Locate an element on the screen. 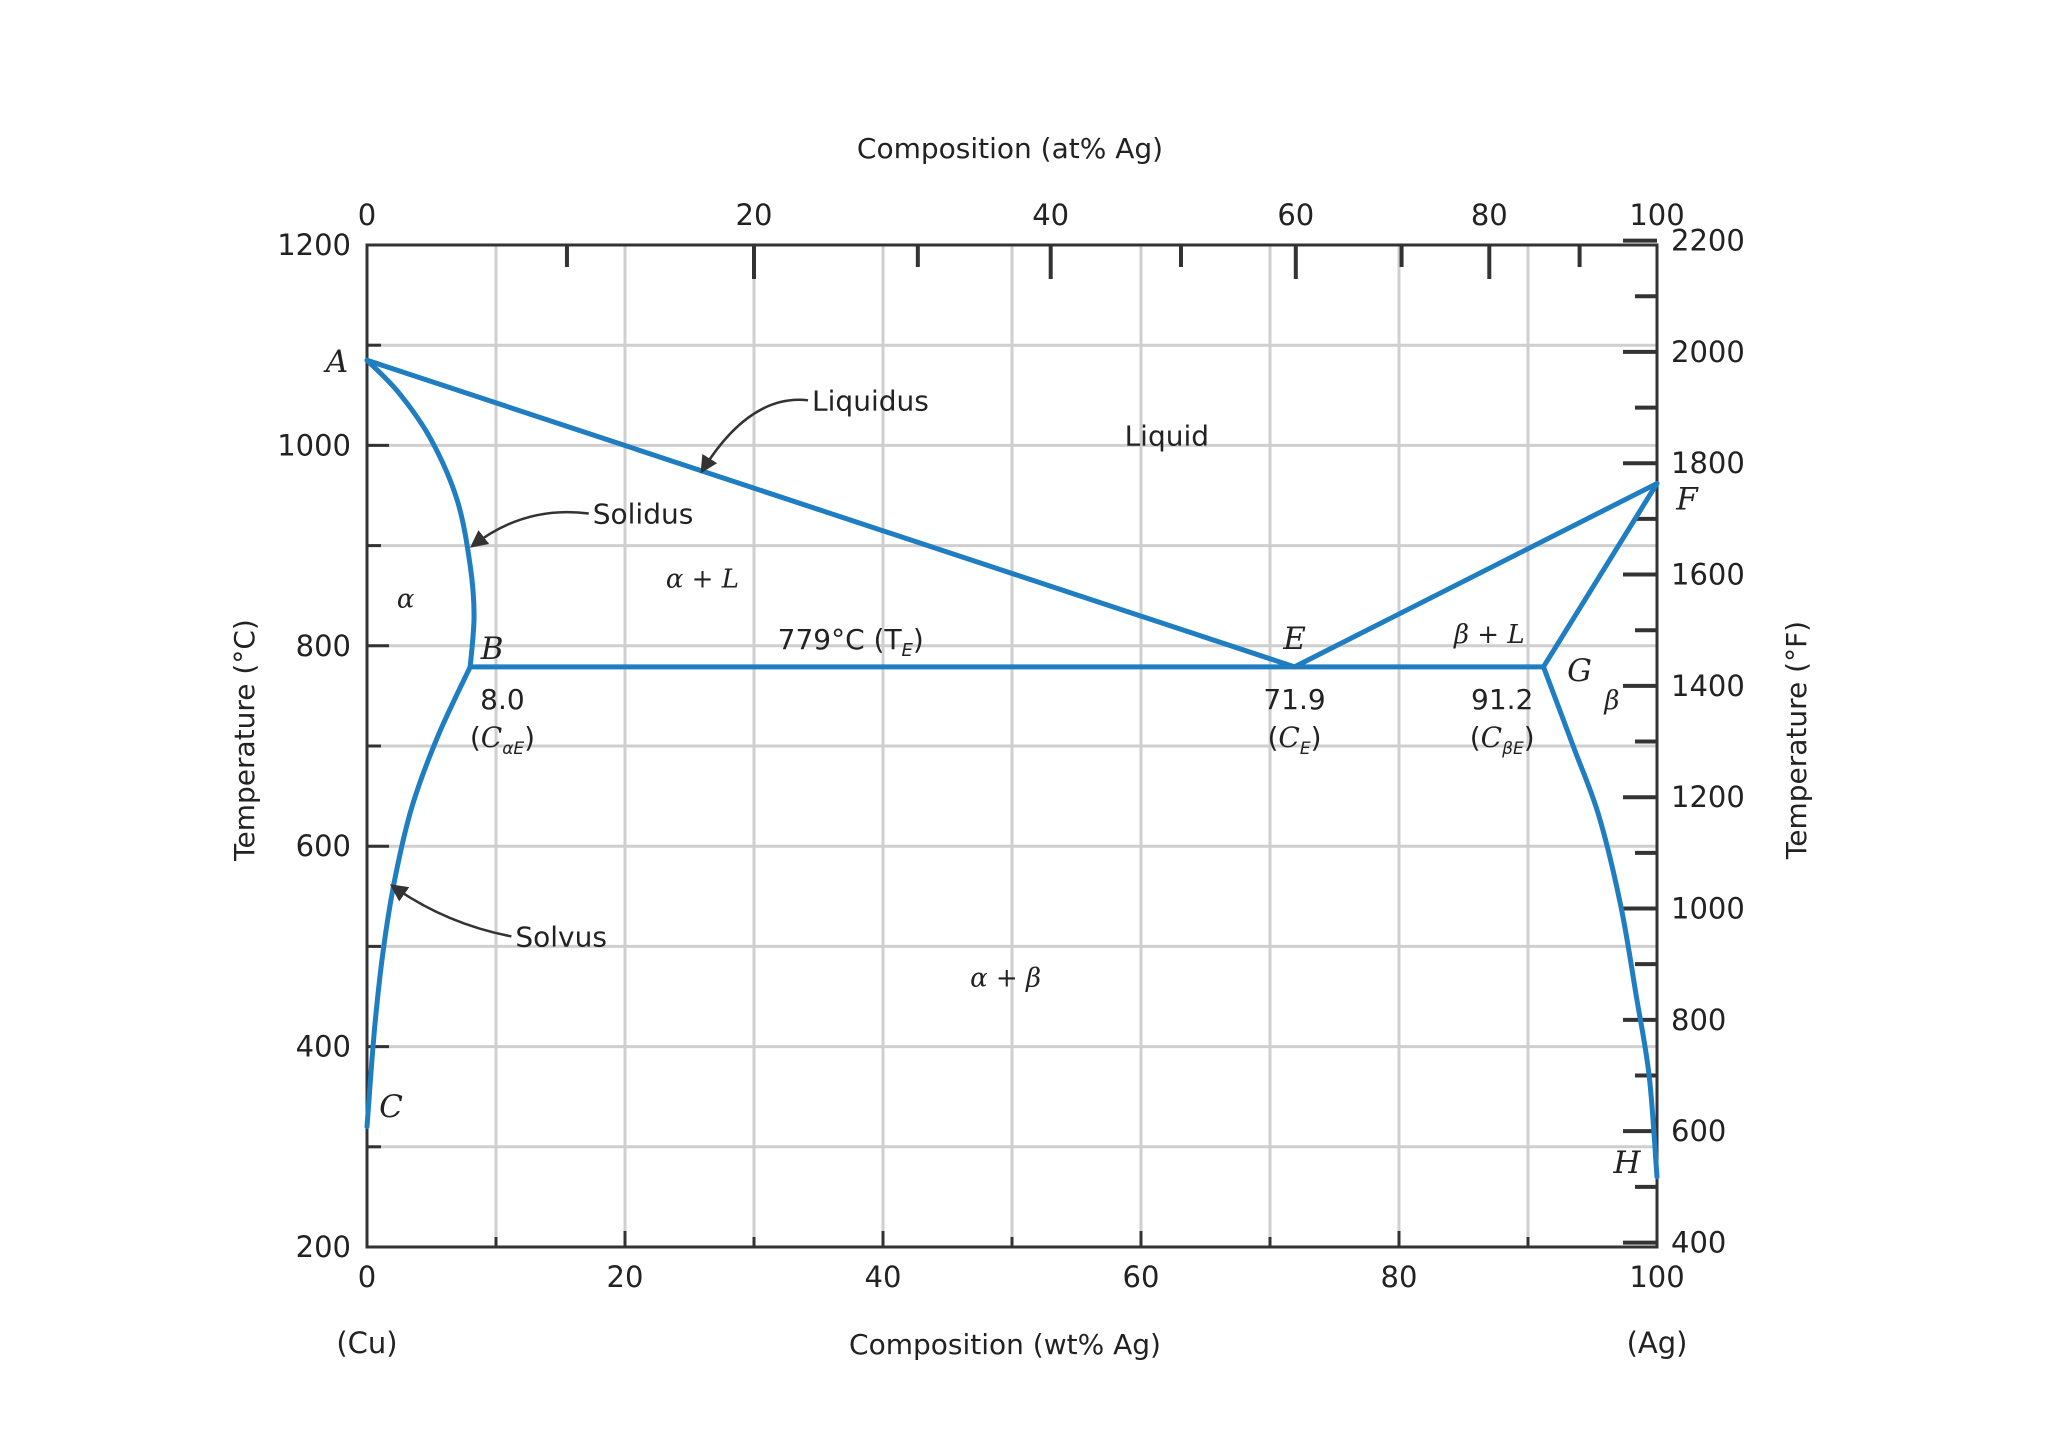 The image size is (2048, 1448). point-label-b: B is located at coordinates (492, 649).